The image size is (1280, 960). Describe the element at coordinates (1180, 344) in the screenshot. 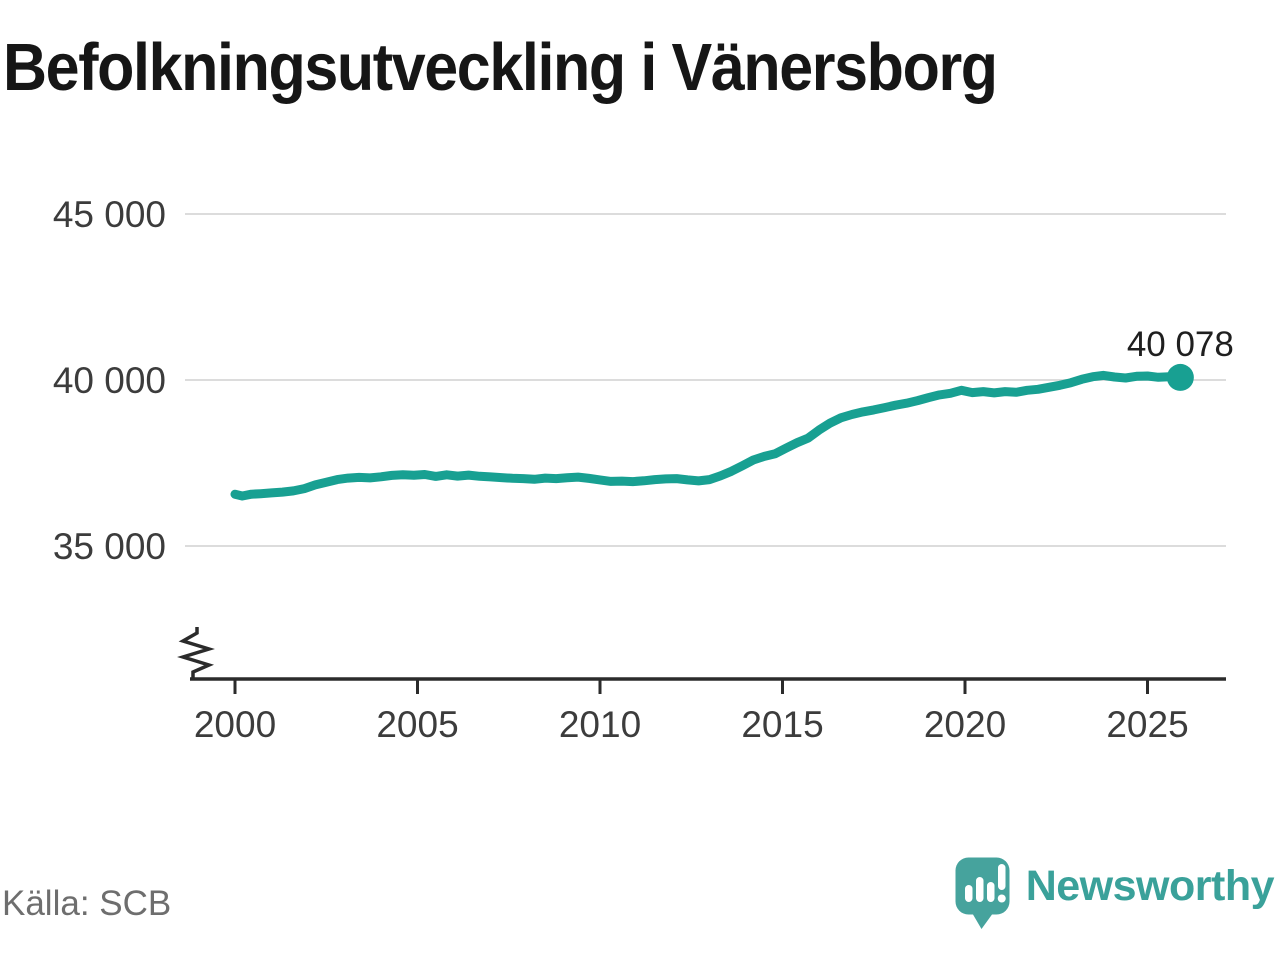

I see `latest-value-label: 40 078` at that location.